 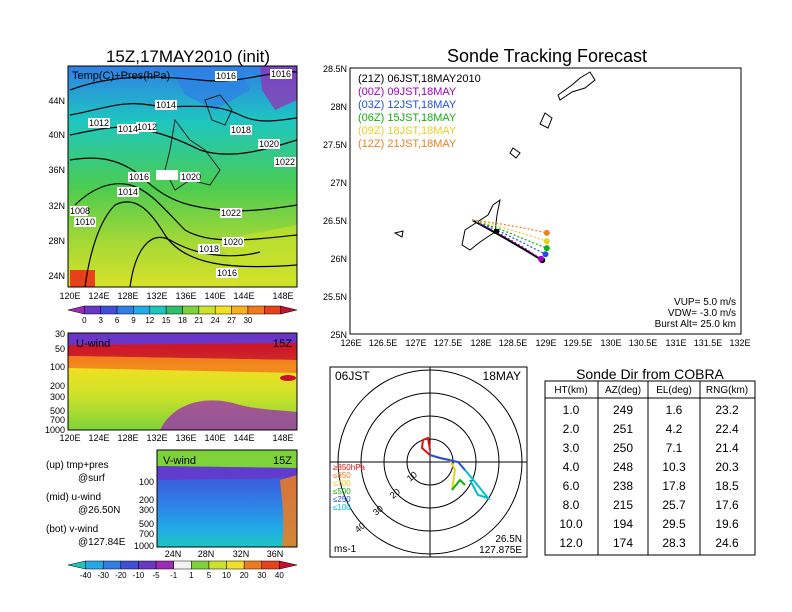 What do you see at coordinates (674, 467) in the screenshot?
I see `table-cell: 10.3` at bounding box center [674, 467].